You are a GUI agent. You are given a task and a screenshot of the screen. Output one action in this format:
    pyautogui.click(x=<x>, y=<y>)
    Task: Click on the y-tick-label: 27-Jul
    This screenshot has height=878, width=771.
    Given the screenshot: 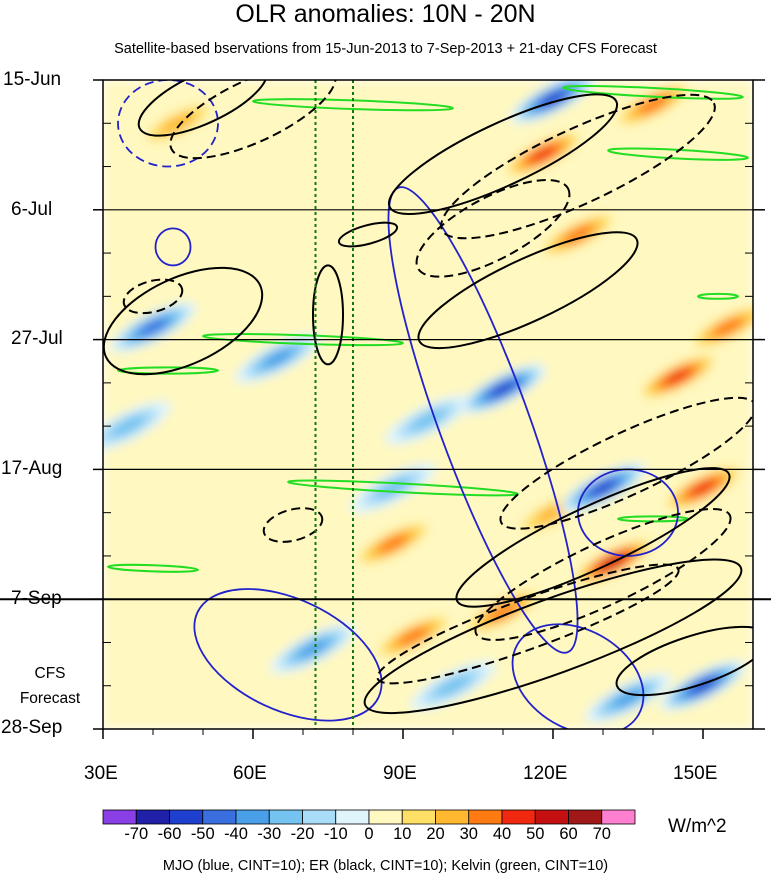 What is the action you would take?
    pyautogui.click(x=37, y=338)
    